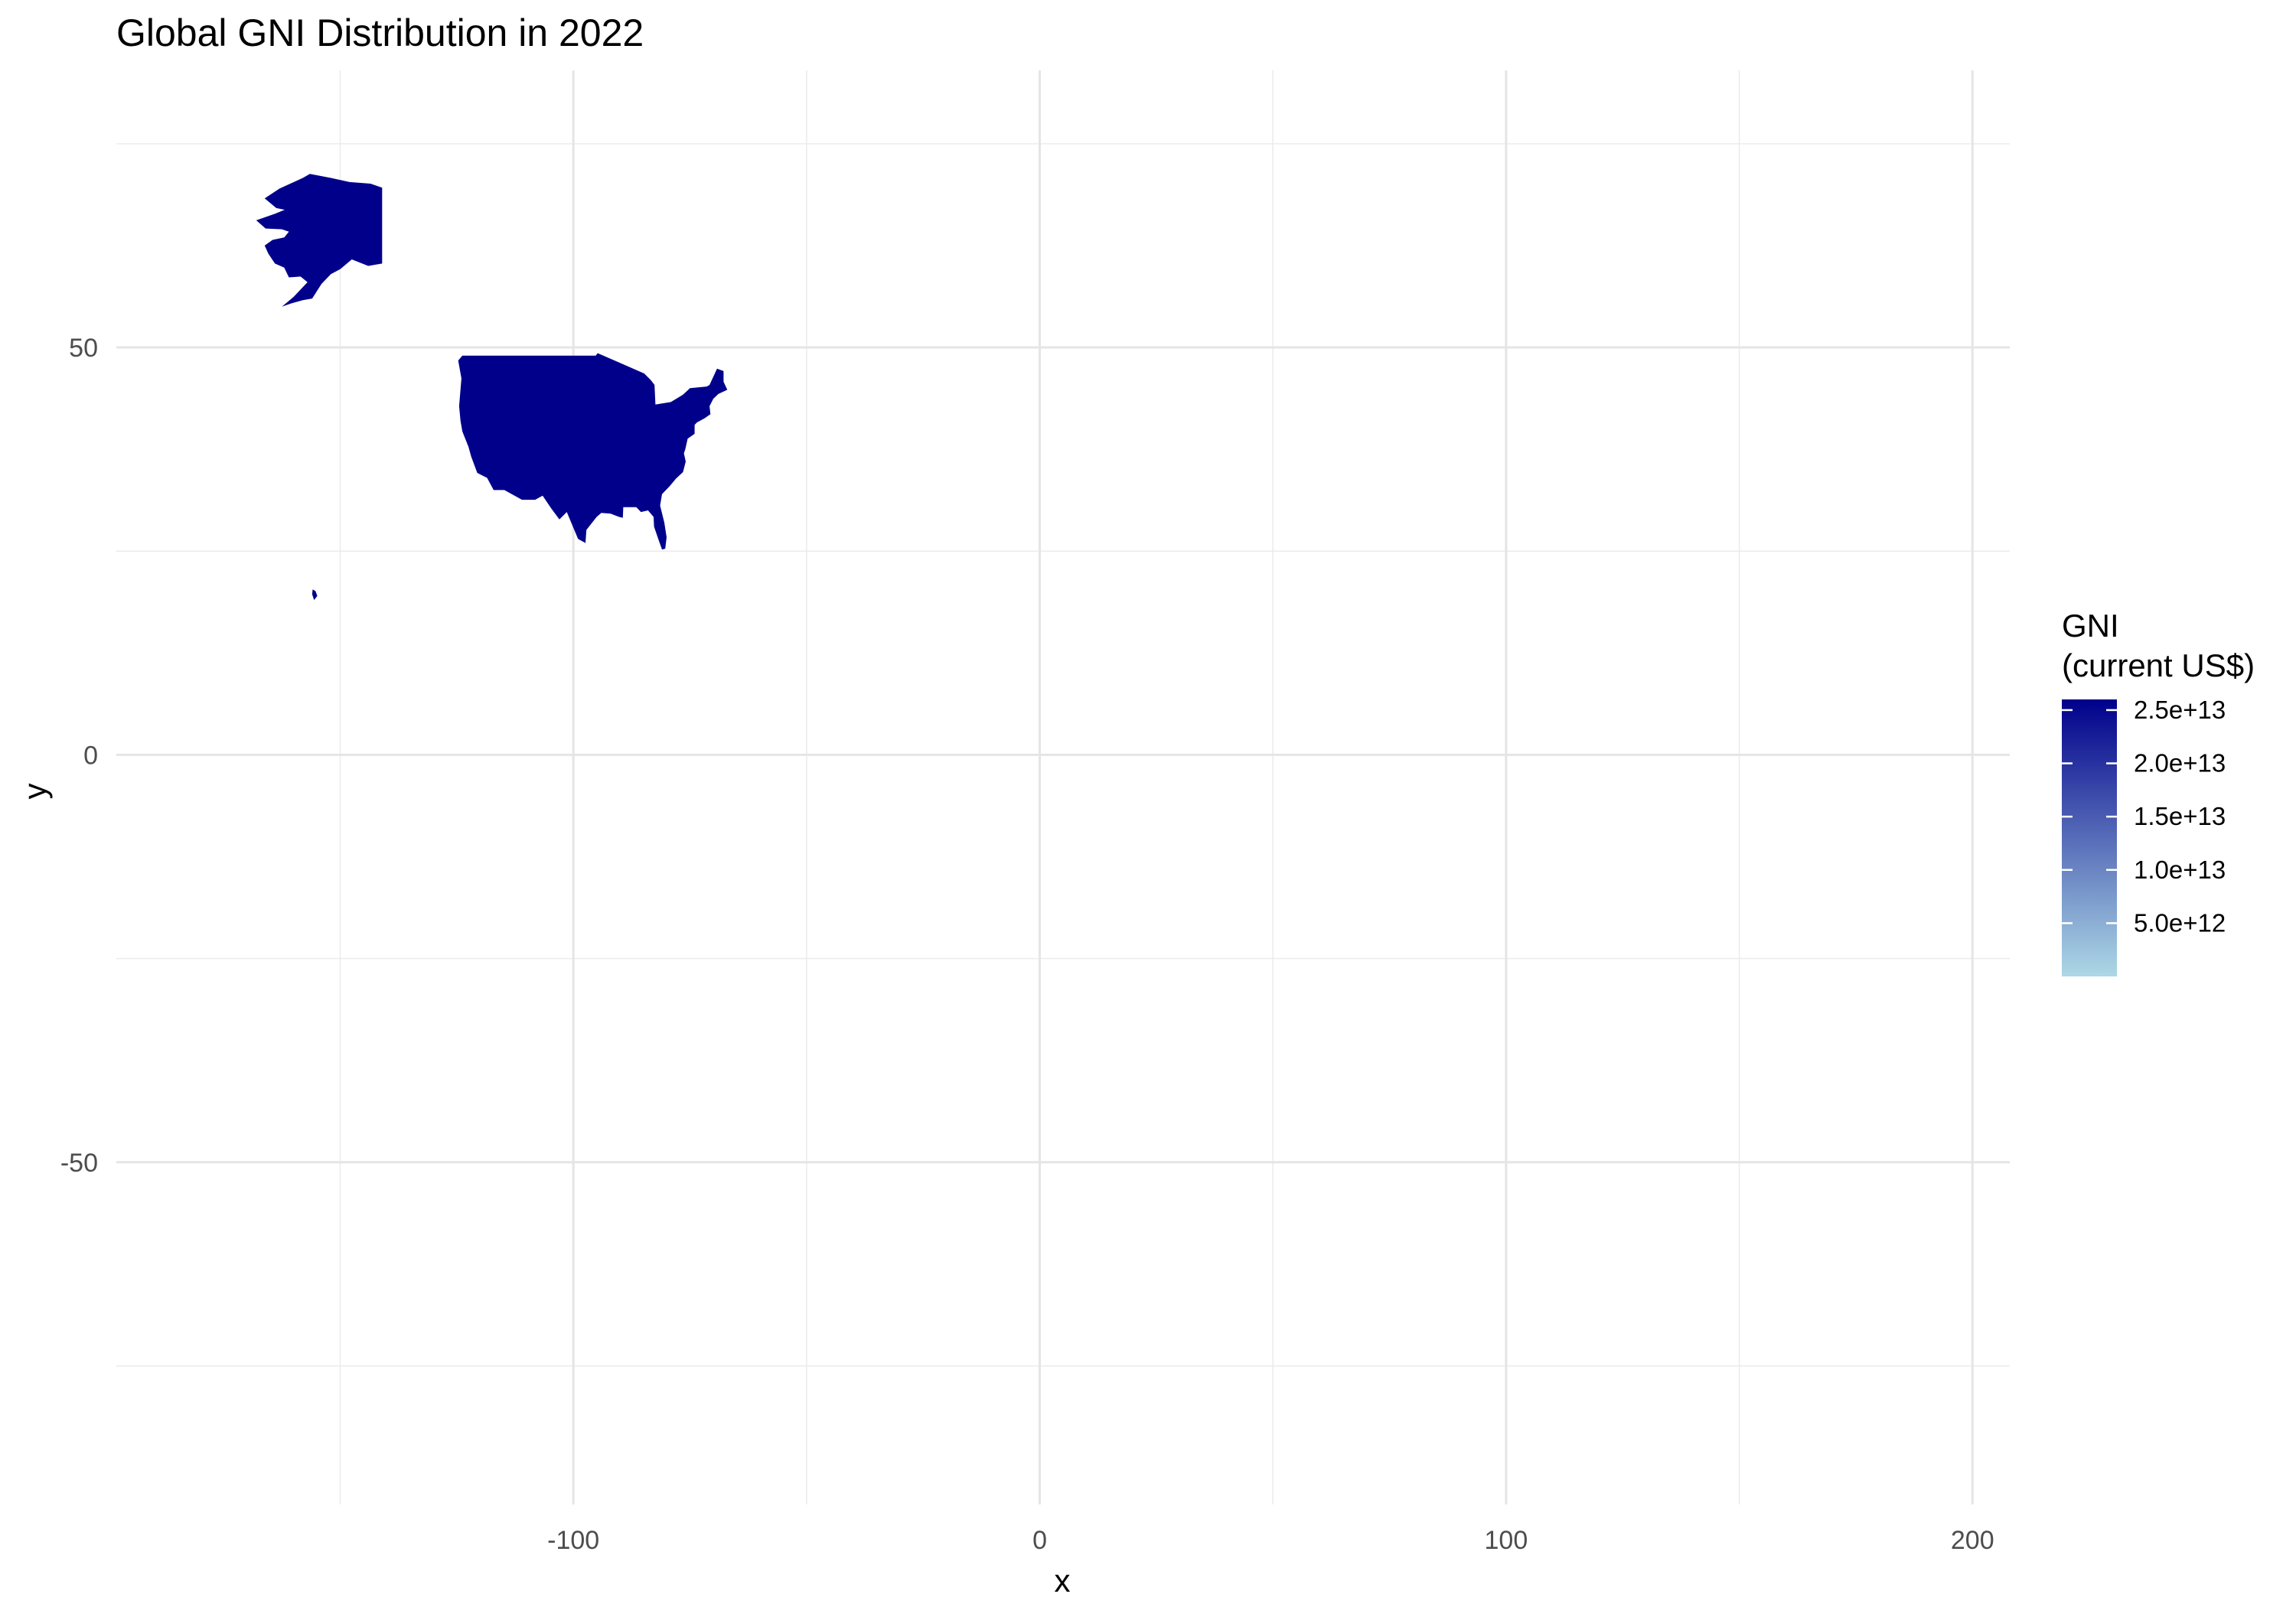  Describe the element at coordinates (35, 792) in the screenshot. I see `y-axis-title: y` at that location.